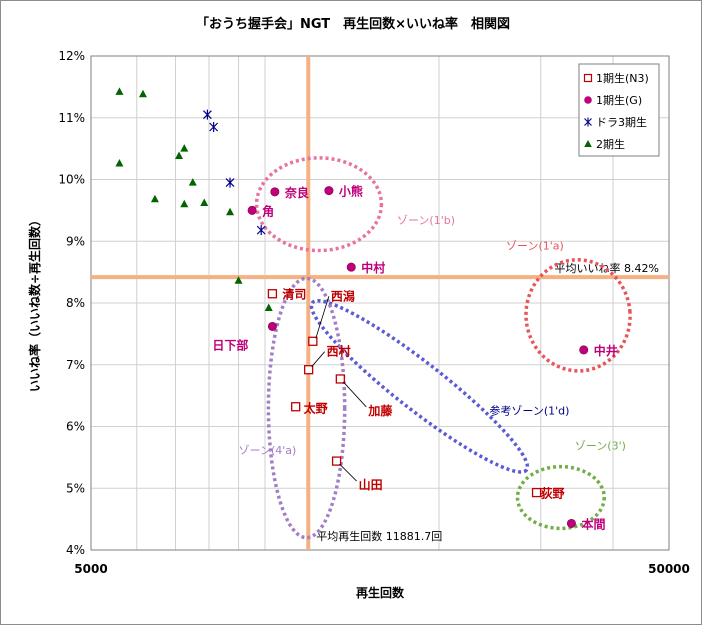  Describe the element at coordinates (75, 241) in the screenshot. I see `y-tick-label: 9%` at that location.